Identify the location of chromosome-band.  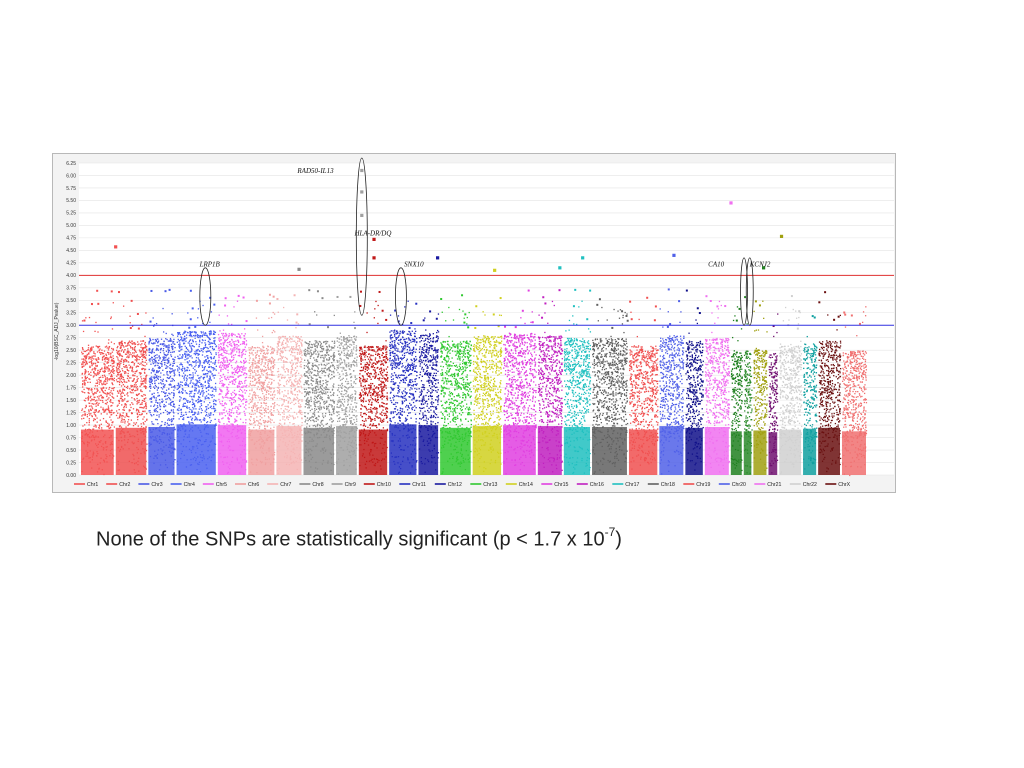
(232, 450).